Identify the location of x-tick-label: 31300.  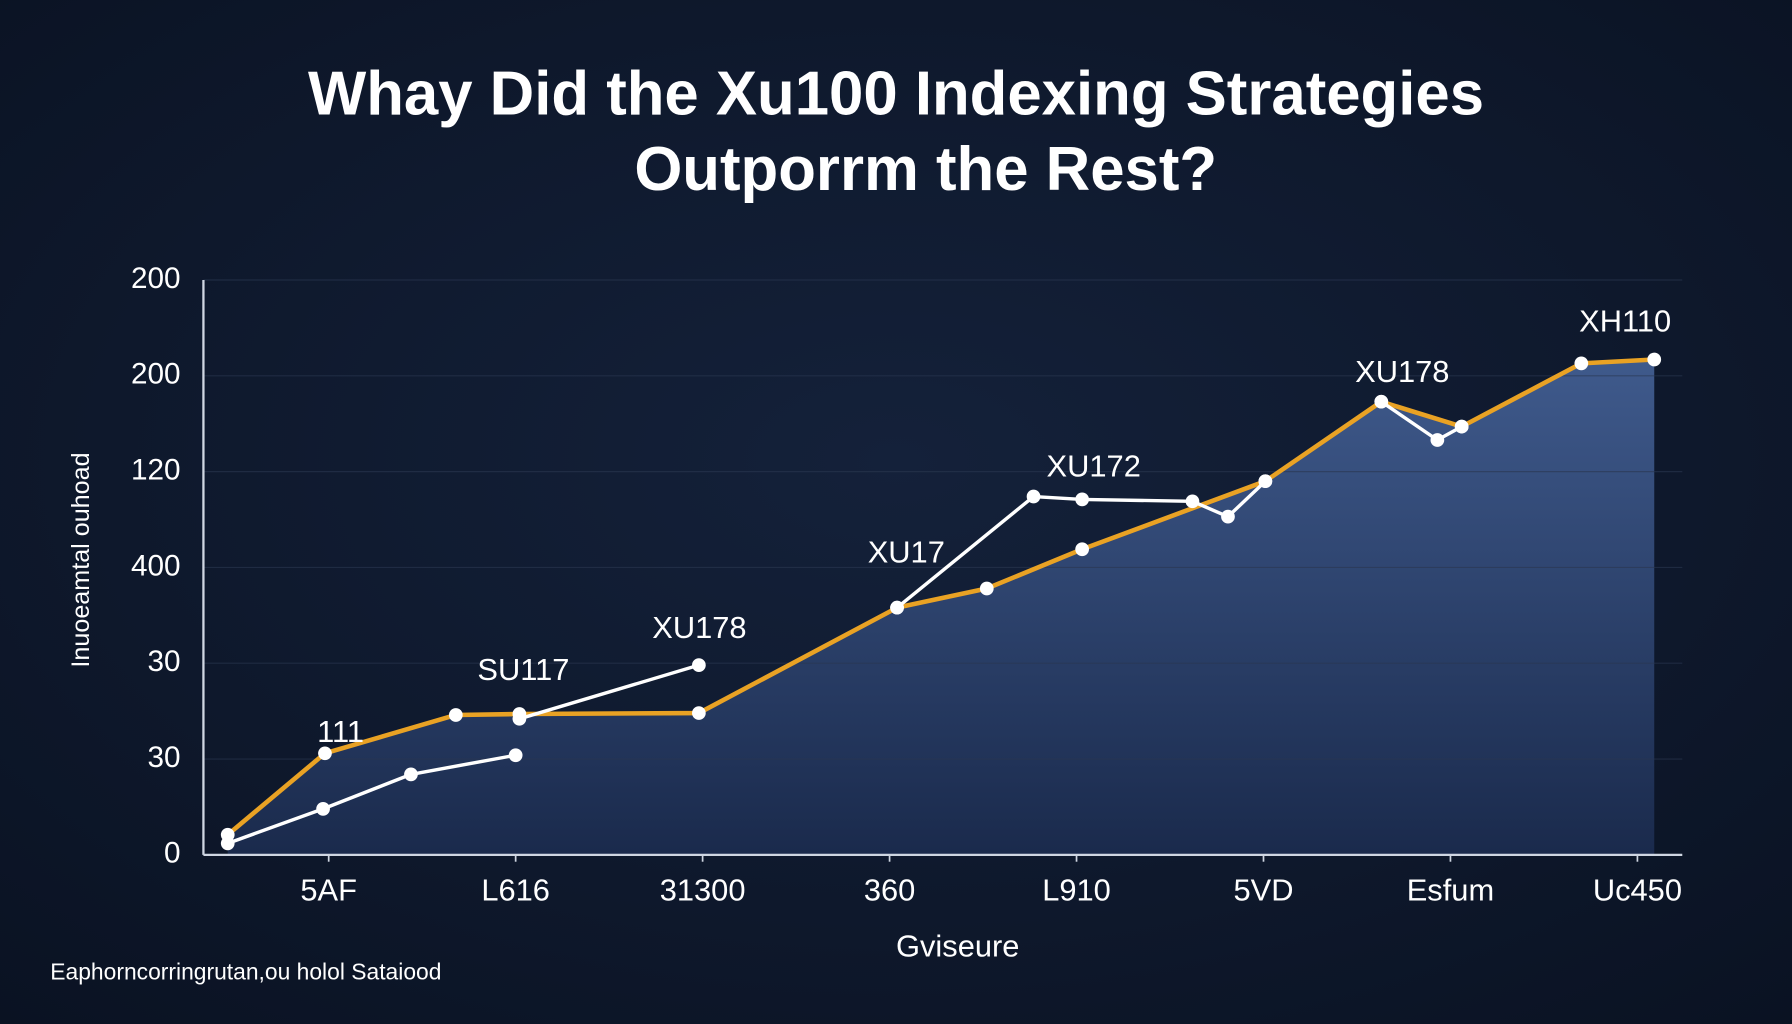
(703, 890).